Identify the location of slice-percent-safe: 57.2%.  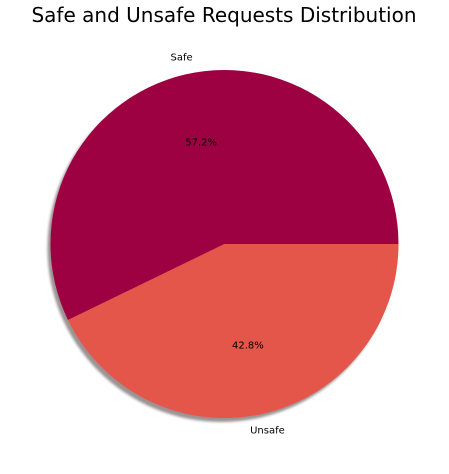
(201, 142).